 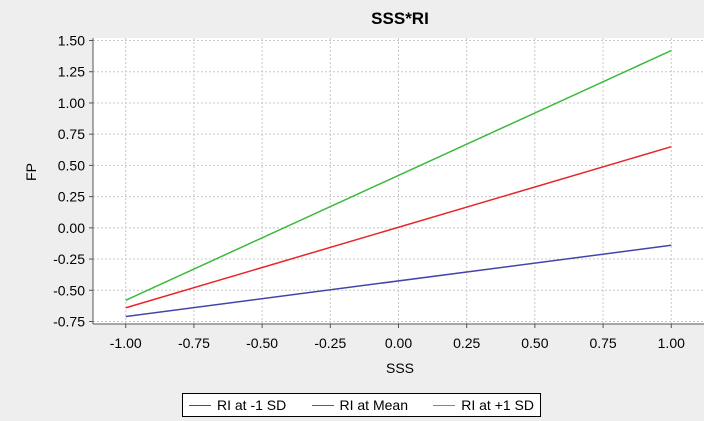 I want to click on x-tick-label: -1.00, so click(x=126, y=343).